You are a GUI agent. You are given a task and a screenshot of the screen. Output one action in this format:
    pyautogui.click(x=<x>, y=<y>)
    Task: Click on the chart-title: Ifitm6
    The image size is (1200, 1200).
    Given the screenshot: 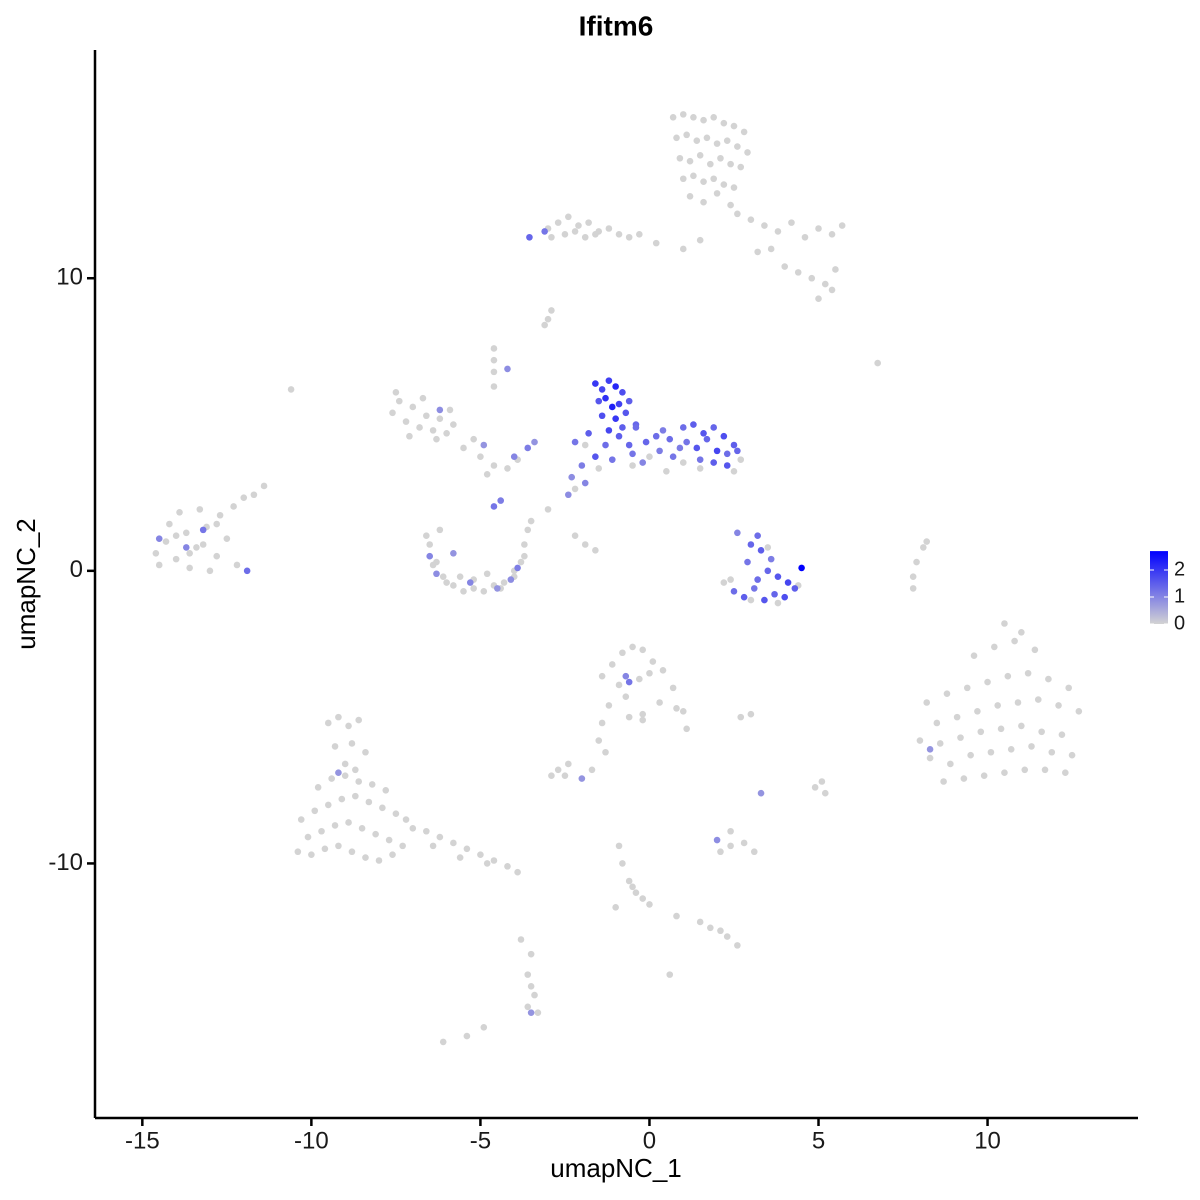 What is the action you would take?
    pyautogui.click(x=616, y=25)
    